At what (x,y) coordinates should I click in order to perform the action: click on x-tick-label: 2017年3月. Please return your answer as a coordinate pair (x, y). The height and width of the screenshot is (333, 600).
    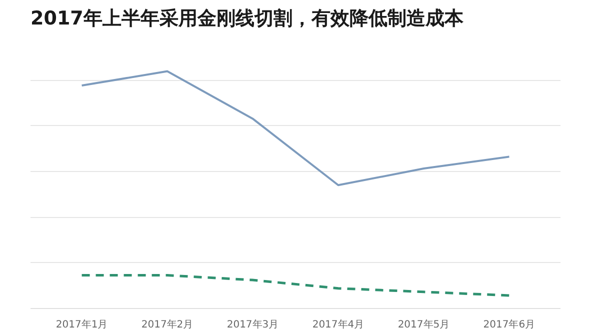
    Looking at the image, I should click on (252, 324).